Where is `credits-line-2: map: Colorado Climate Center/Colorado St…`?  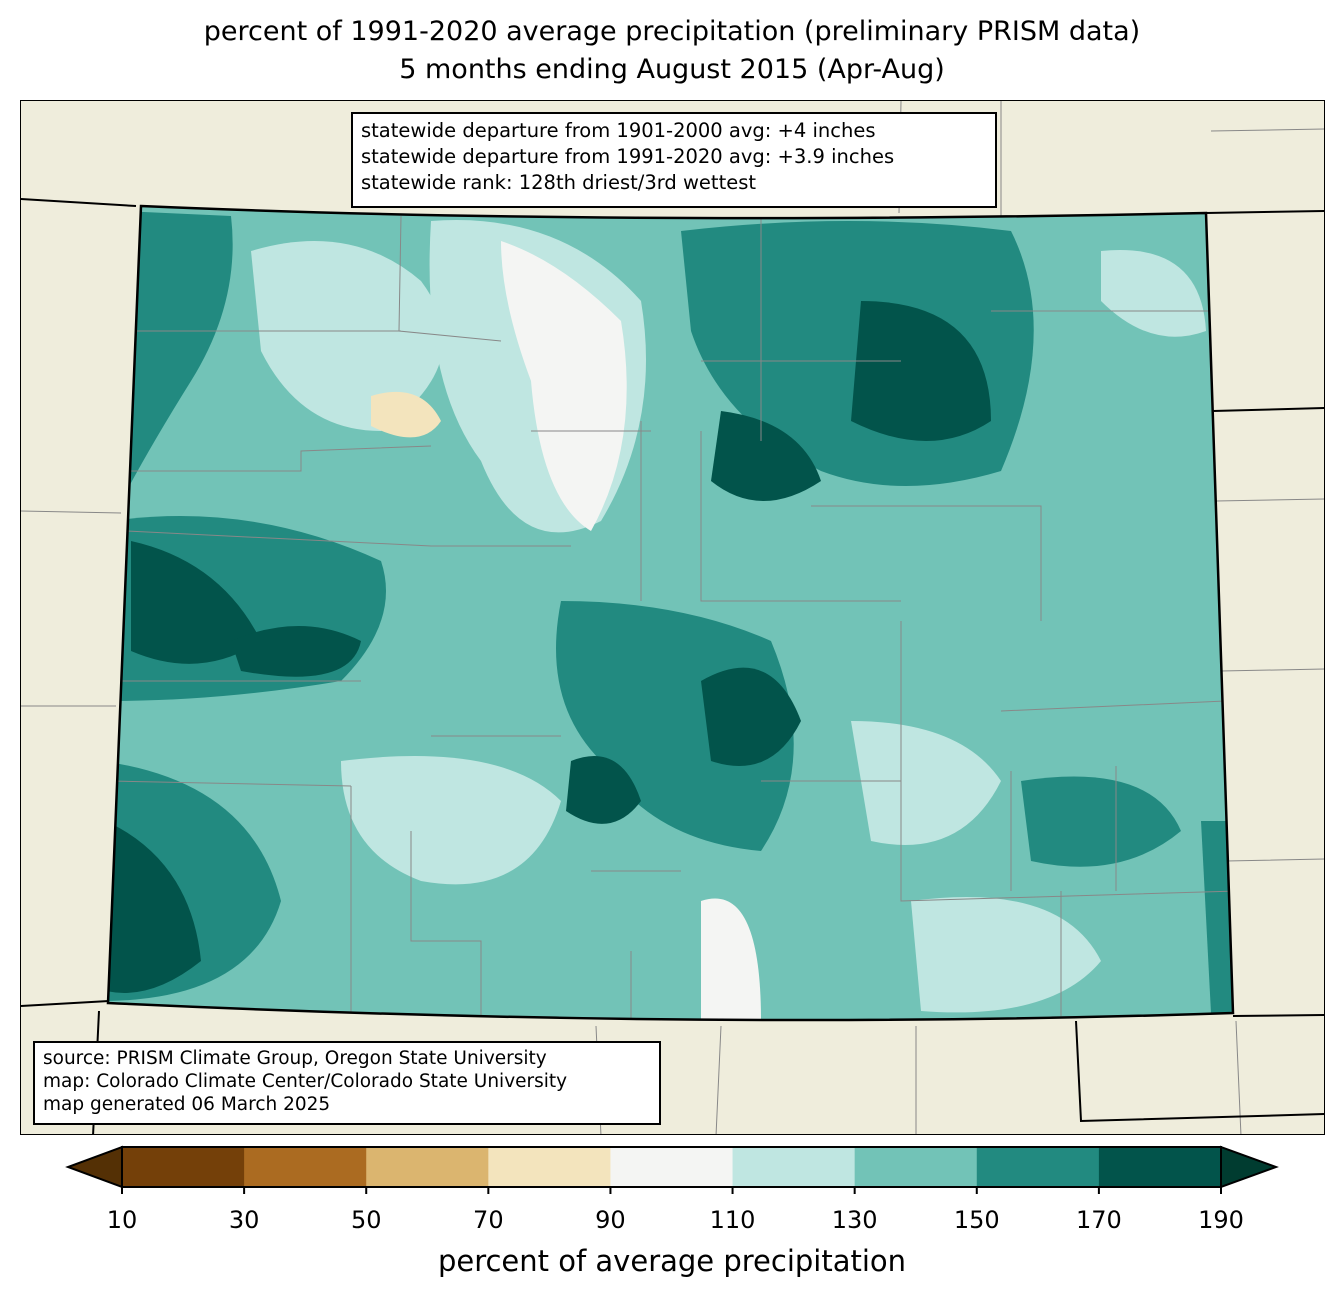 credits-line-2: map: Colorado Climate Center/Colorado St… is located at coordinates (305, 1081).